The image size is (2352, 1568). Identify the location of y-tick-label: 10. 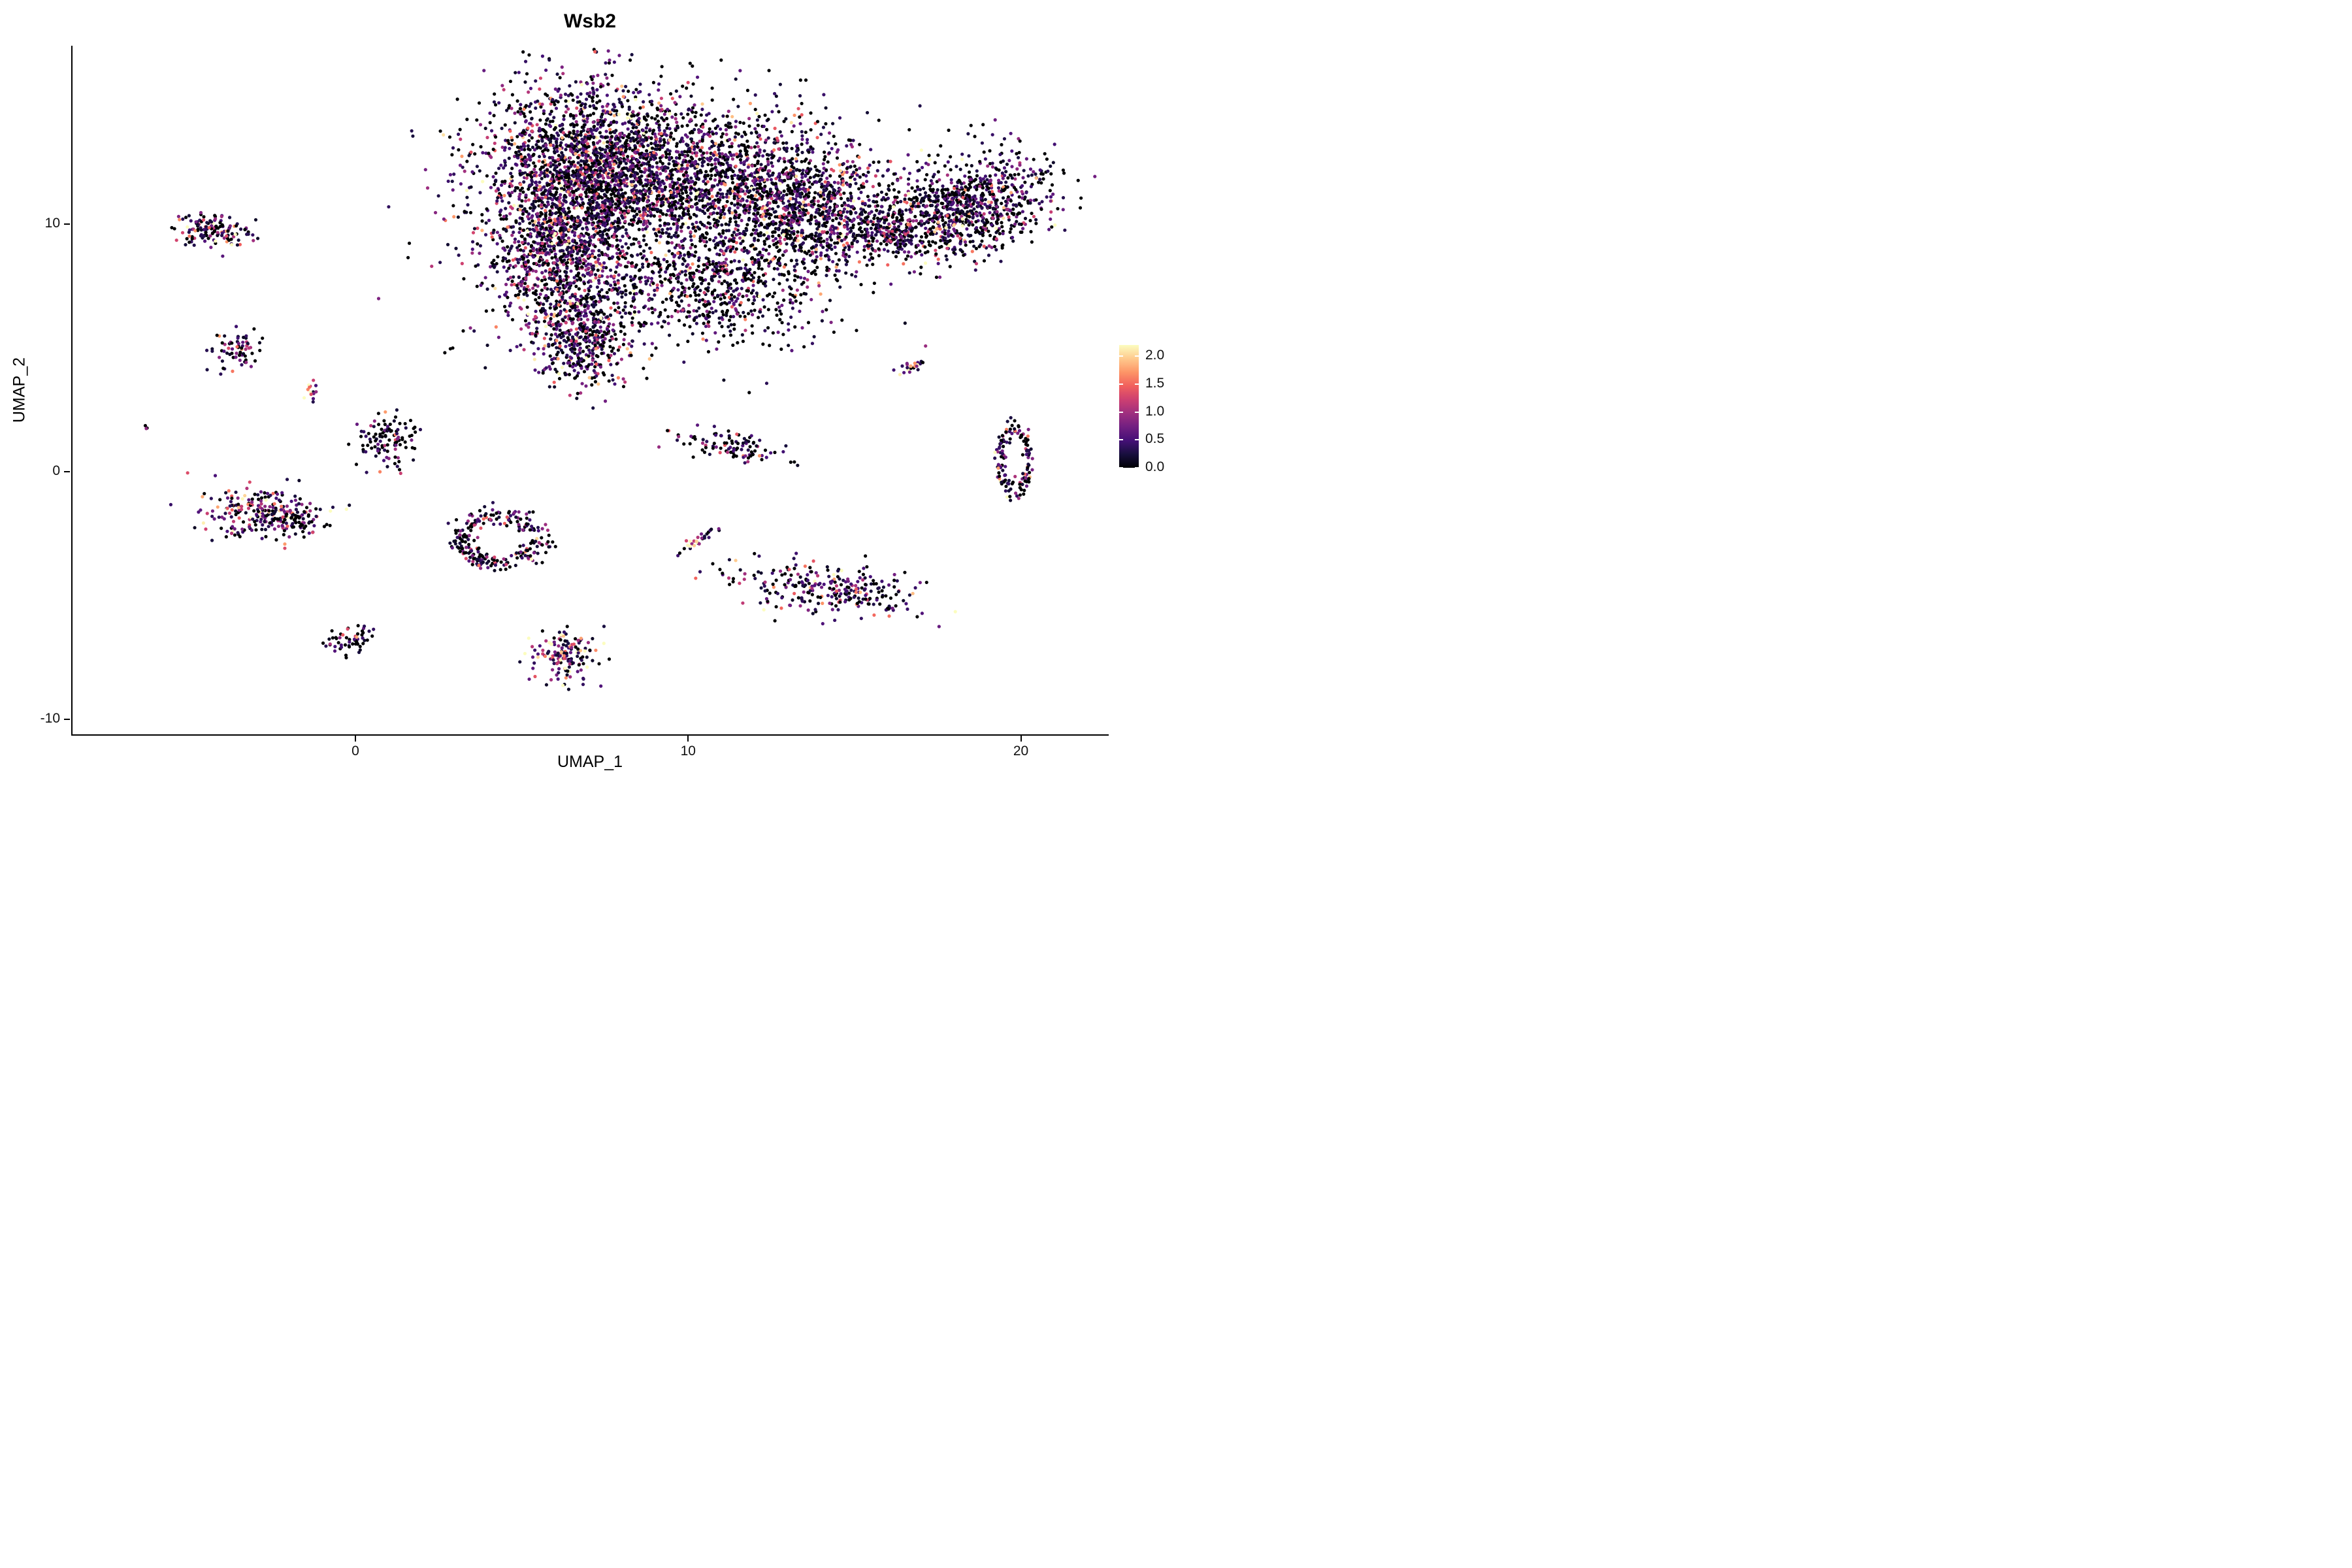
(52, 223).